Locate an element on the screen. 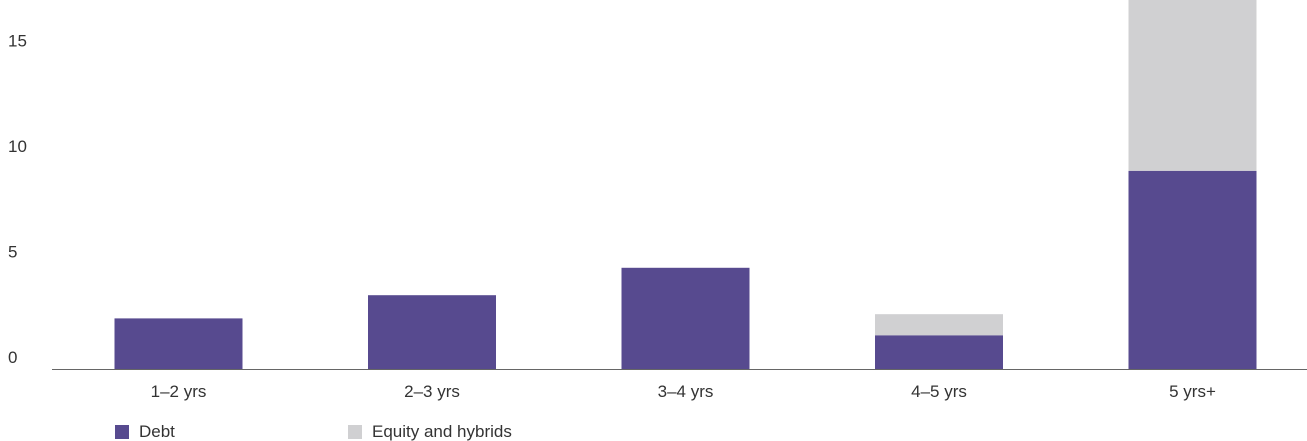 This screenshot has height=441, width=1307. legend-swatch-debt is located at coordinates (122, 432).